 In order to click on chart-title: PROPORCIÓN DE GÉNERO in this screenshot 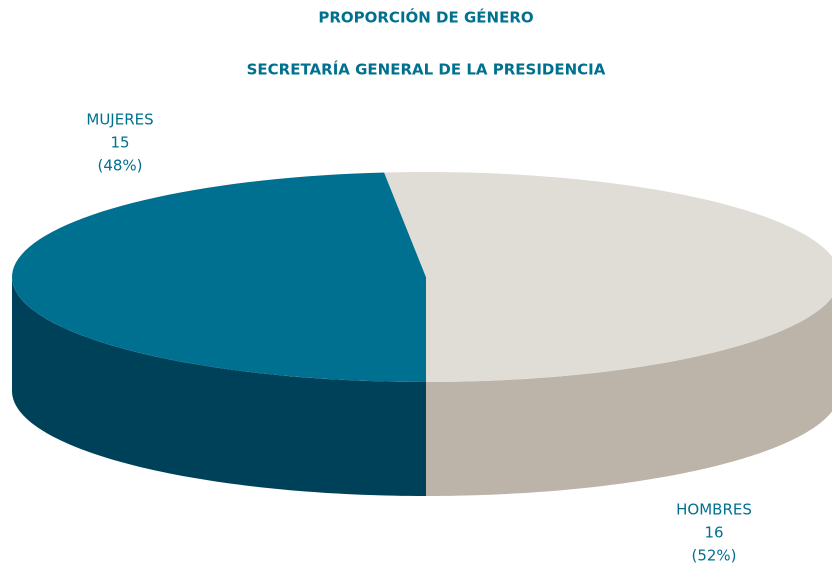, I will do `click(425, 17)`.